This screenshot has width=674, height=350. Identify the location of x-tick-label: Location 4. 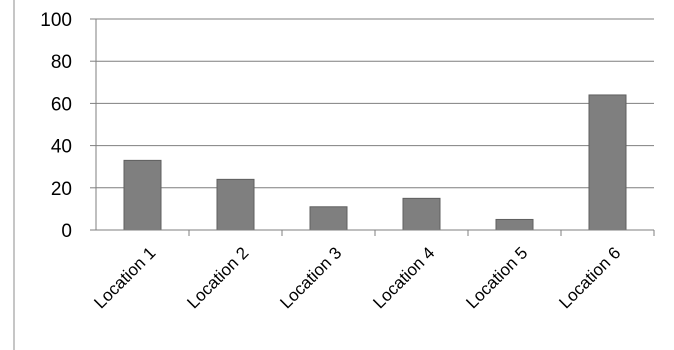
(403, 277).